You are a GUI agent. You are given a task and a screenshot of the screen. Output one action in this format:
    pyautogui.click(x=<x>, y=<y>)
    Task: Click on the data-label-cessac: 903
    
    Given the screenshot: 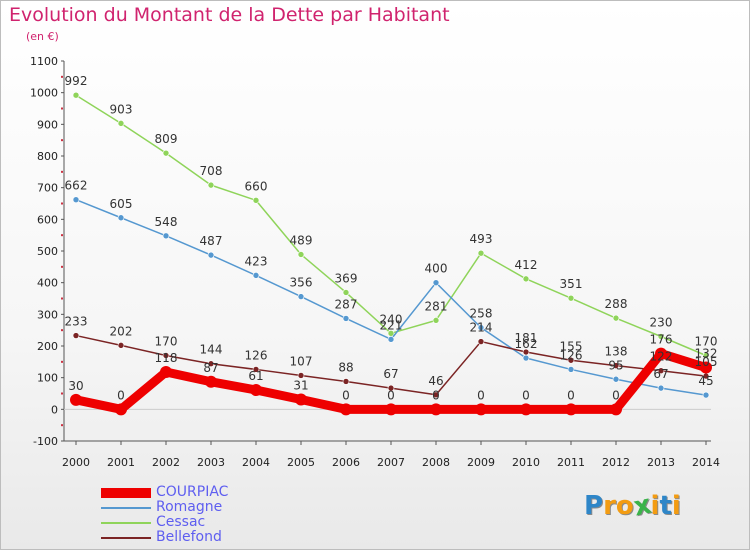 What is the action you would take?
    pyautogui.click(x=121, y=109)
    